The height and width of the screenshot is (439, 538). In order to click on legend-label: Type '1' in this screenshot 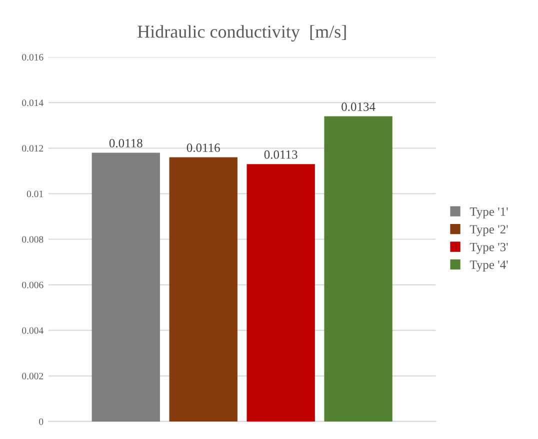, I will do `click(489, 212)`.